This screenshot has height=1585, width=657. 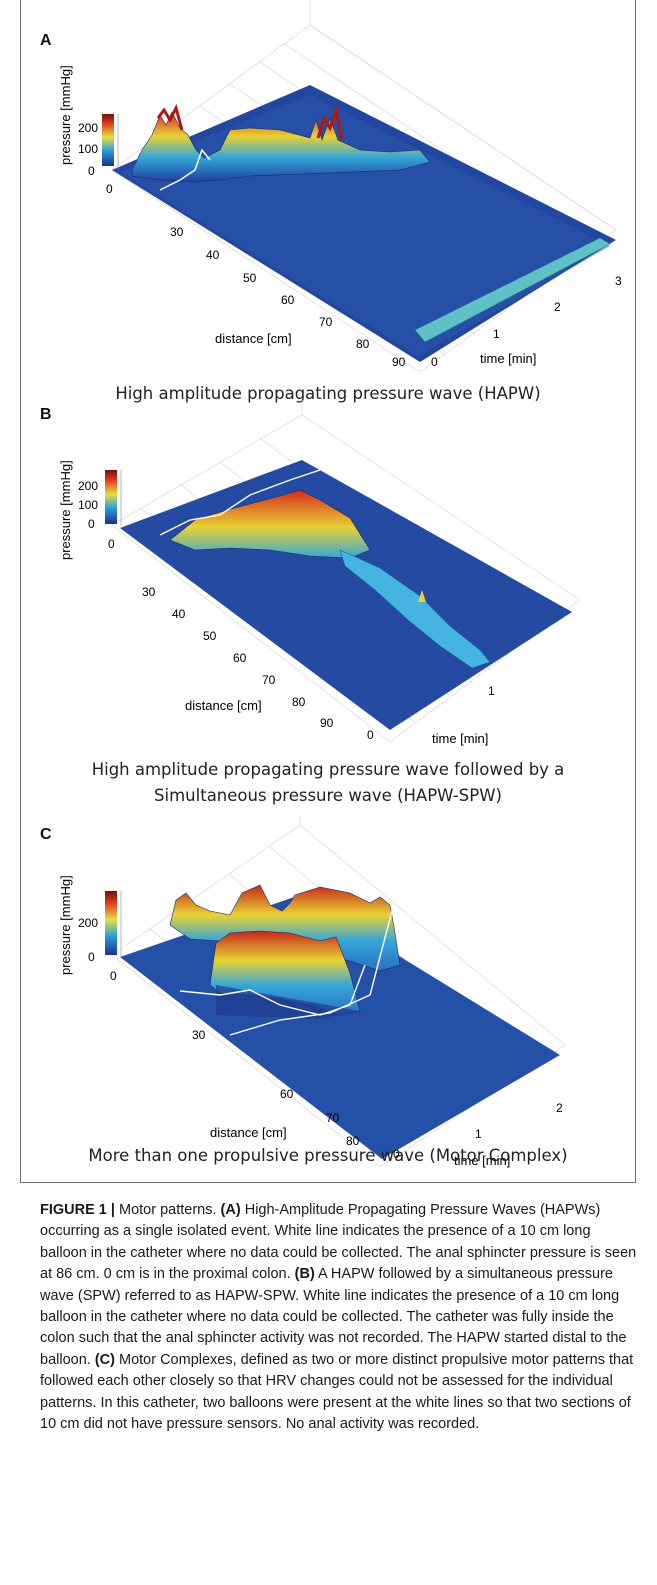 What do you see at coordinates (460, 738) in the screenshot?
I see `panel-b-ylabel: time [min]` at bounding box center [460, 738].